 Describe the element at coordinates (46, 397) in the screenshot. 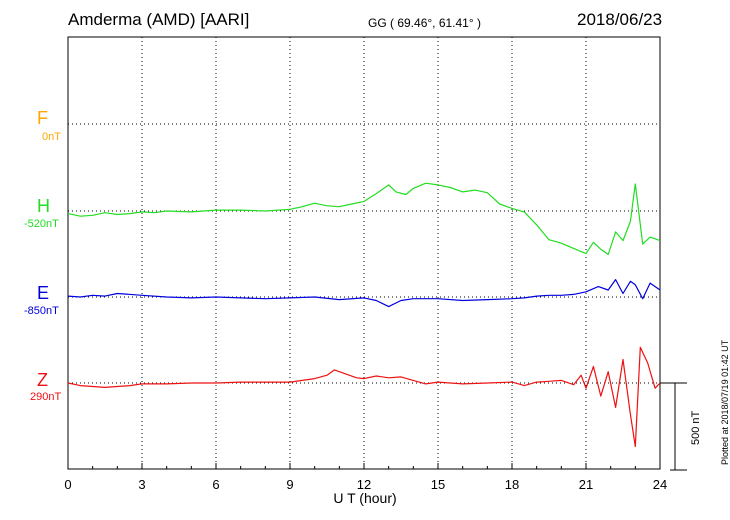

I see `channel-z-baseline: 290nT` at that location.